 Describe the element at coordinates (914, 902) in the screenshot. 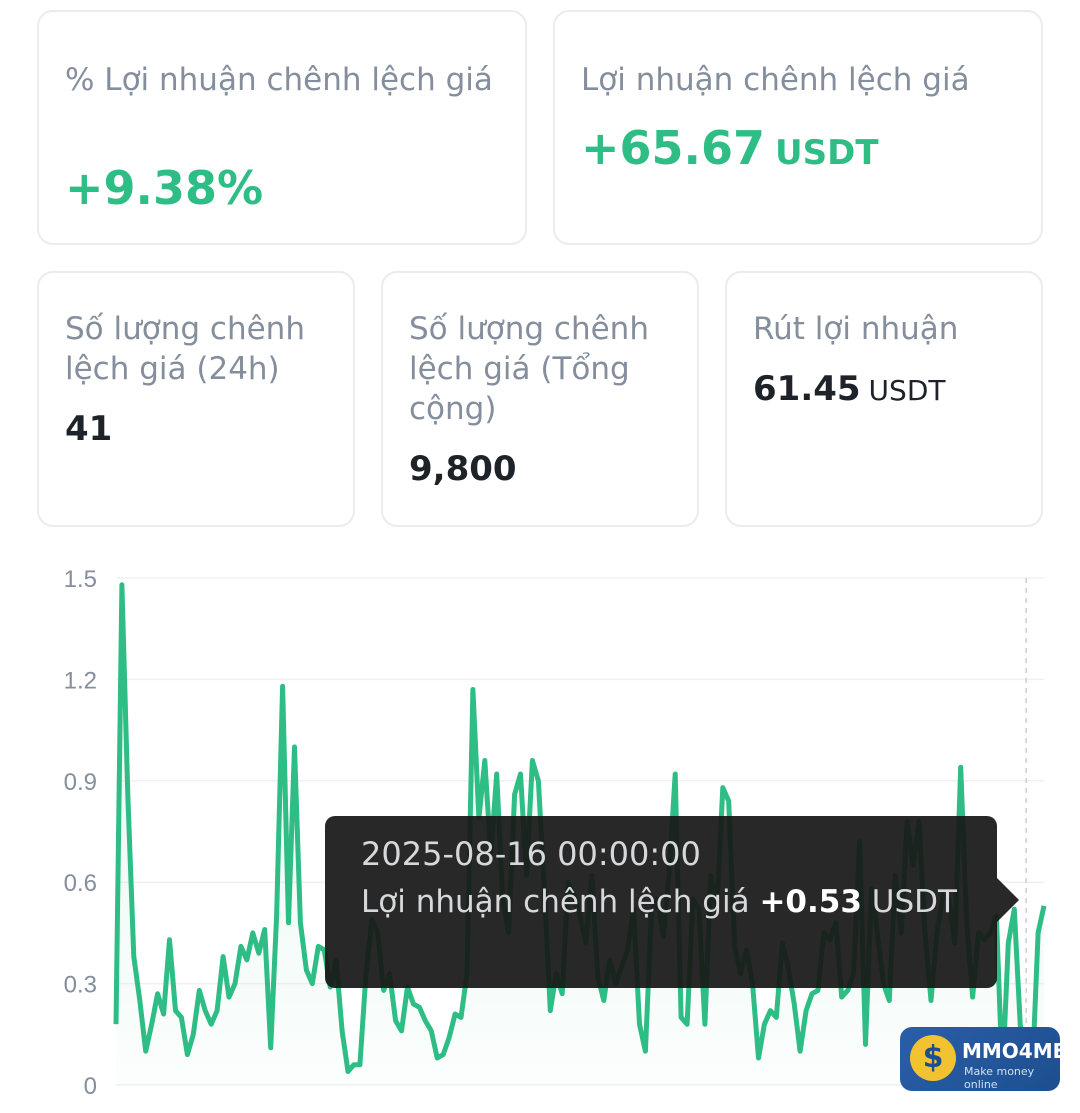

I see `tooltip-unit: USDT` at that location.